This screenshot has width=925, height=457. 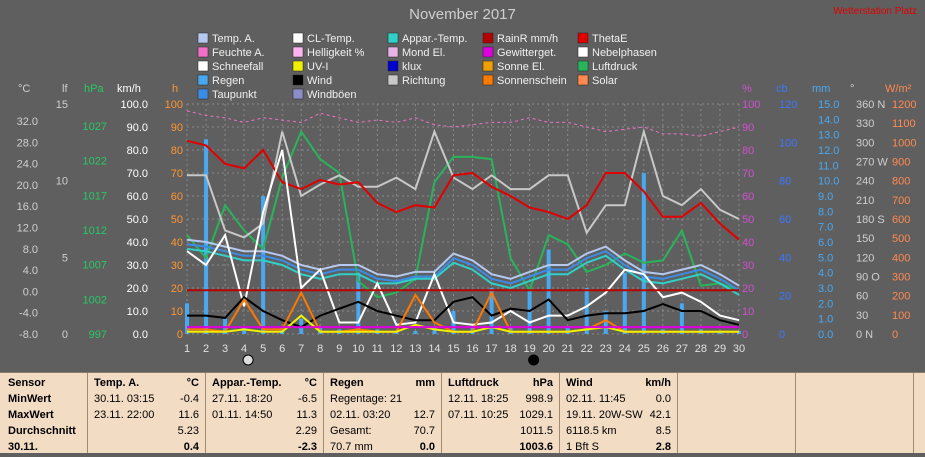 I want to click on deg-axis-tick: 0 N, so click(x=864, y=335).